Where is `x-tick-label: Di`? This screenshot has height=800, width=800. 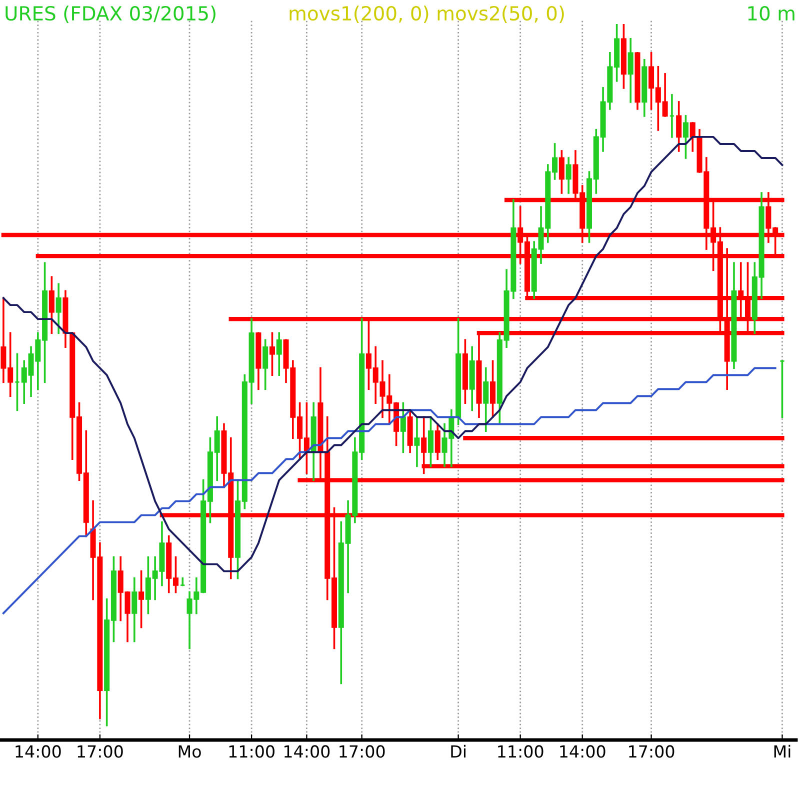
x-tick-label: Di is located at coordinates (458, 751).